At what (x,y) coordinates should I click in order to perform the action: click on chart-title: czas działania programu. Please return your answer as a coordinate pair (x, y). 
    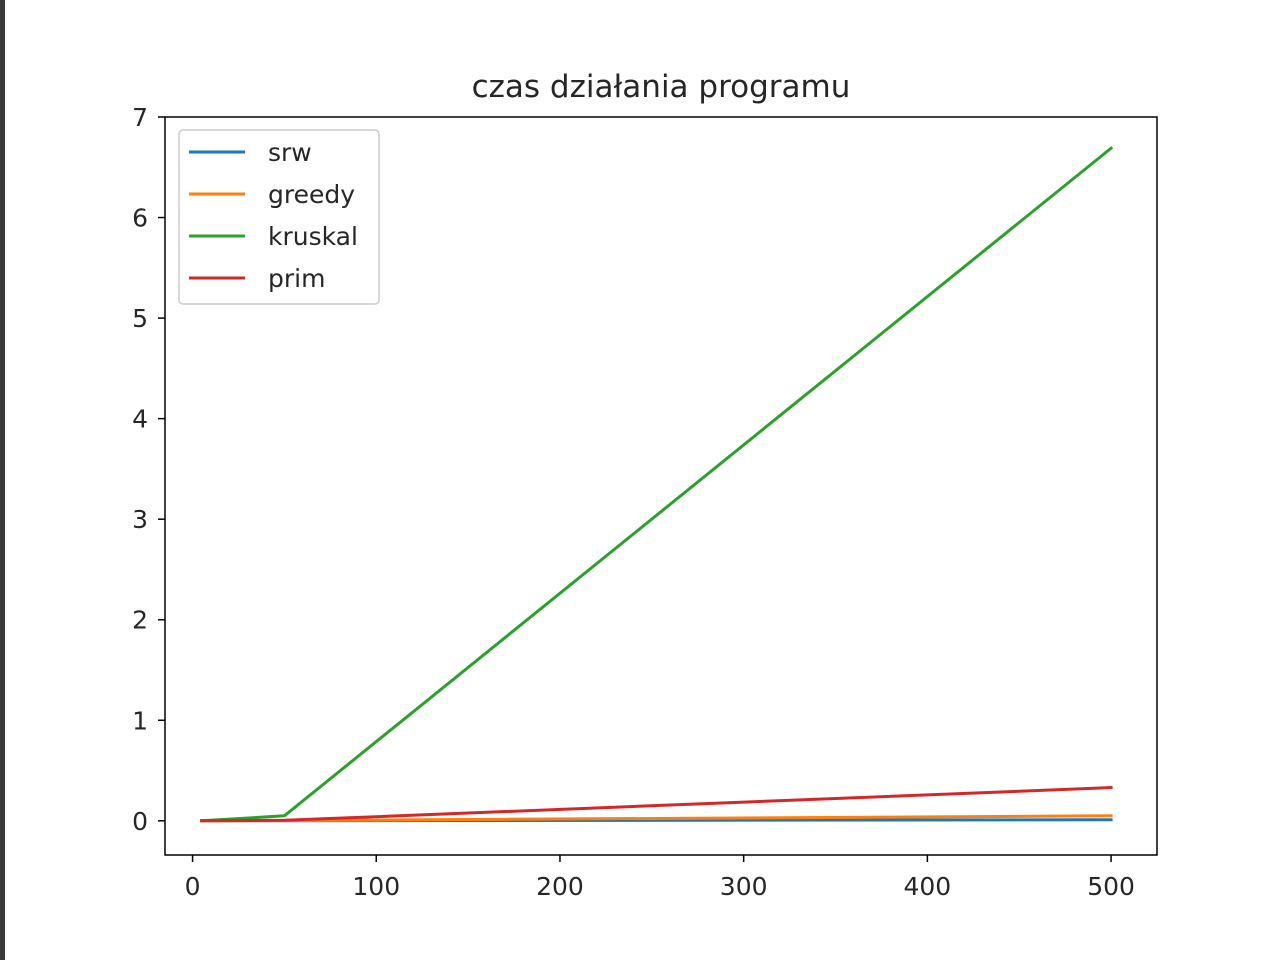
    Looking at the image, I should click on (661, 87).